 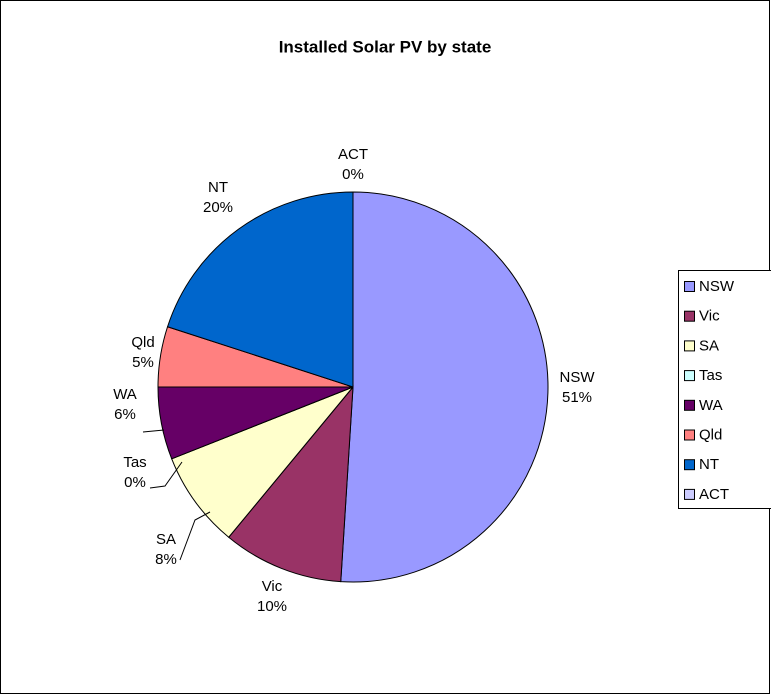 I want to click on slice-label: Vic, so click(x=272, y=586).